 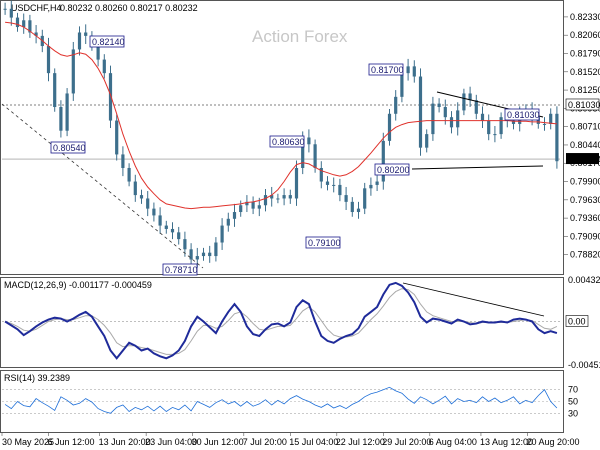 What do you see at coordinates (584, 365) in the screenshot?
I see `macd-axis-label: -0.004511` at bounding box center [584, 365].